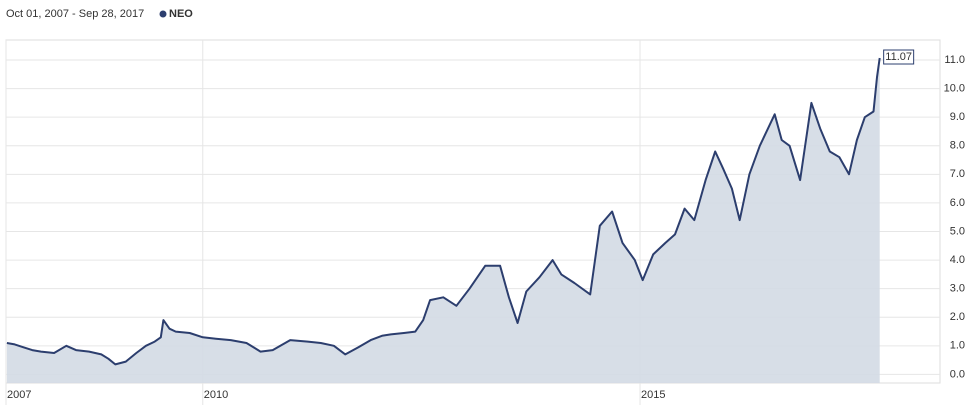 The width and height of the screenshot is (977, 412). I want to click on y-tick-label: 1.0, so click(957, 346).